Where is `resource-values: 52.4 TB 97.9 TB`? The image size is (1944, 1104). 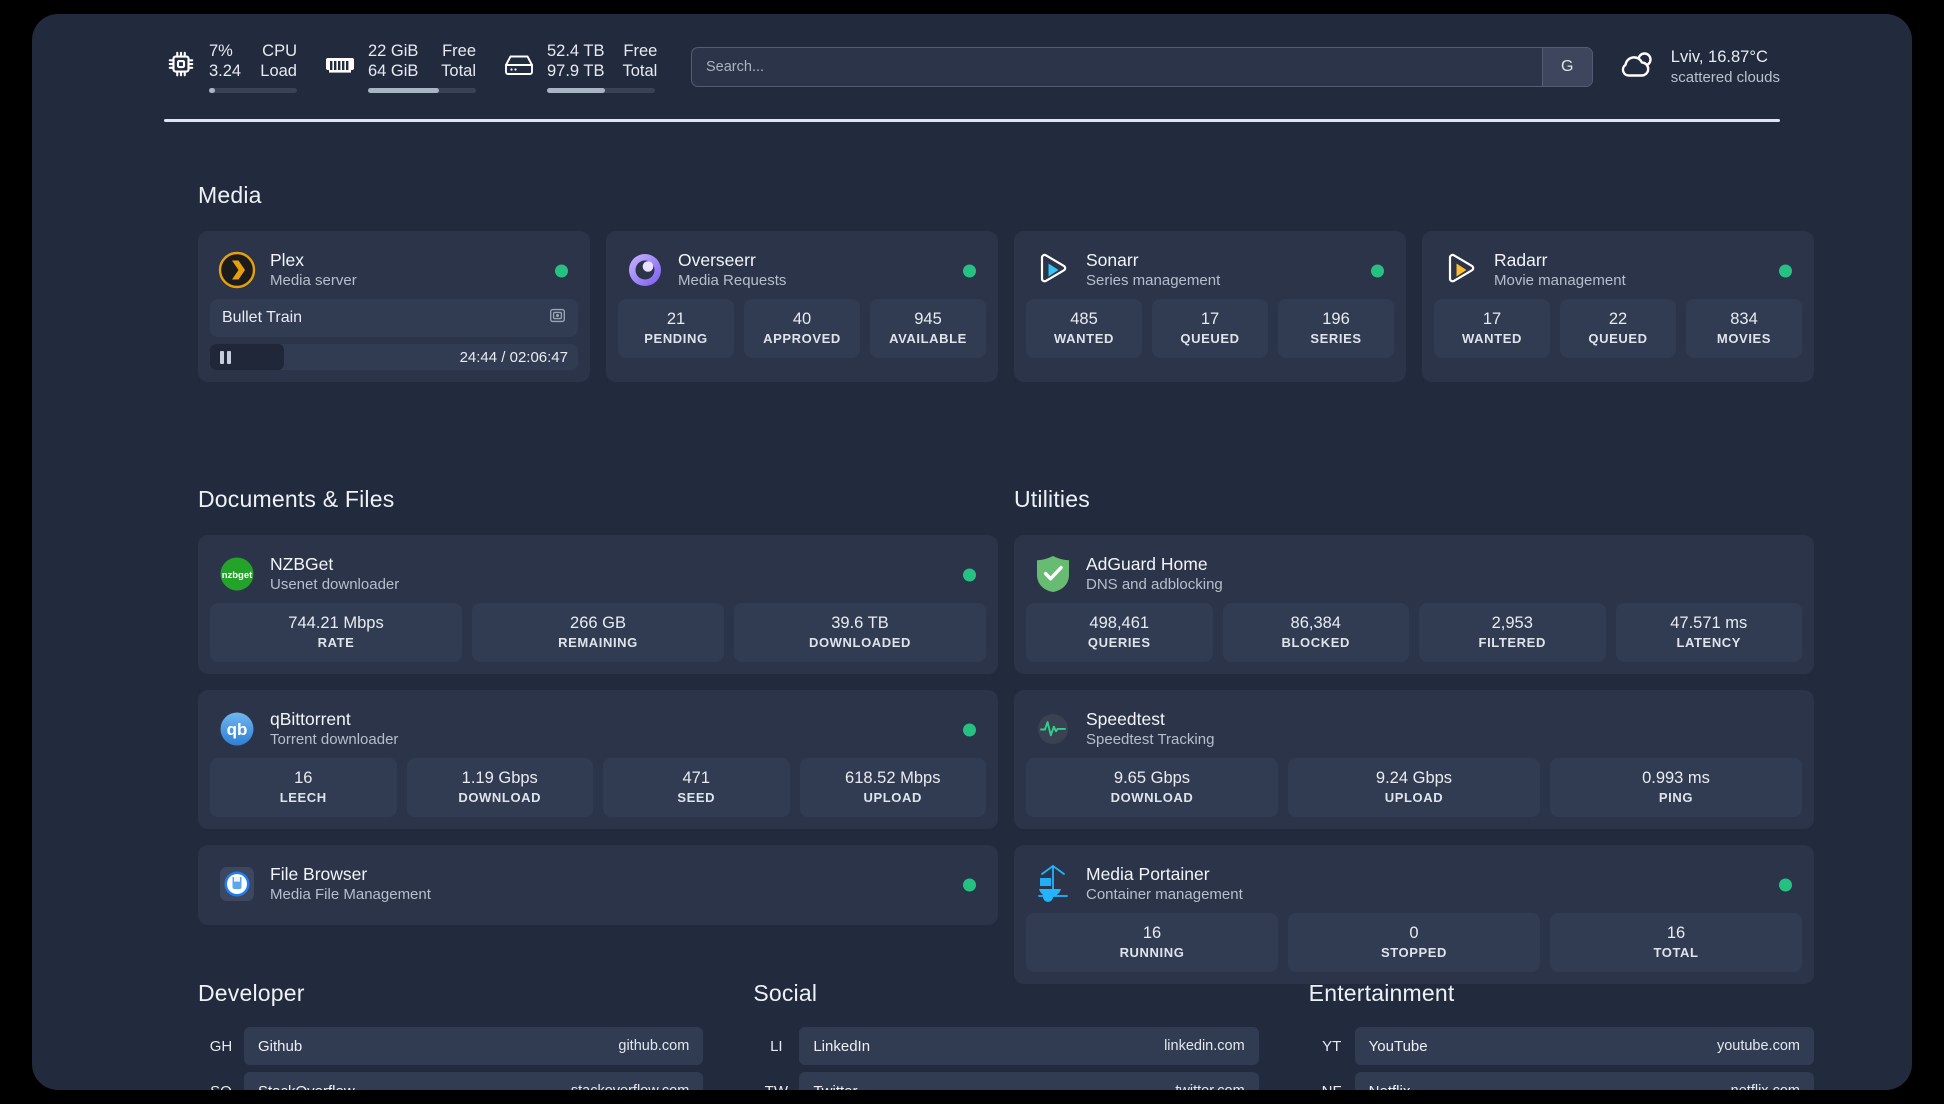 resource-values: 52.4 TB 97.9 TB is located at coordinates (575, 61).